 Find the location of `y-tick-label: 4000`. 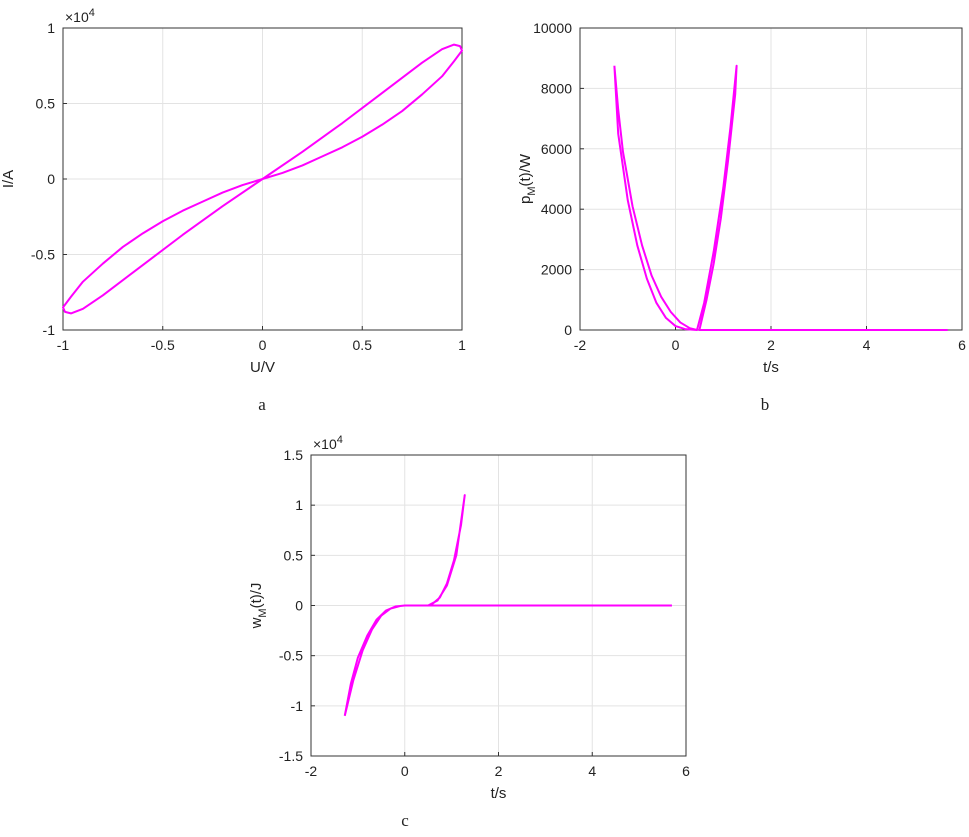

y-tick-label: 4000 is located at coordinates (556, 209).